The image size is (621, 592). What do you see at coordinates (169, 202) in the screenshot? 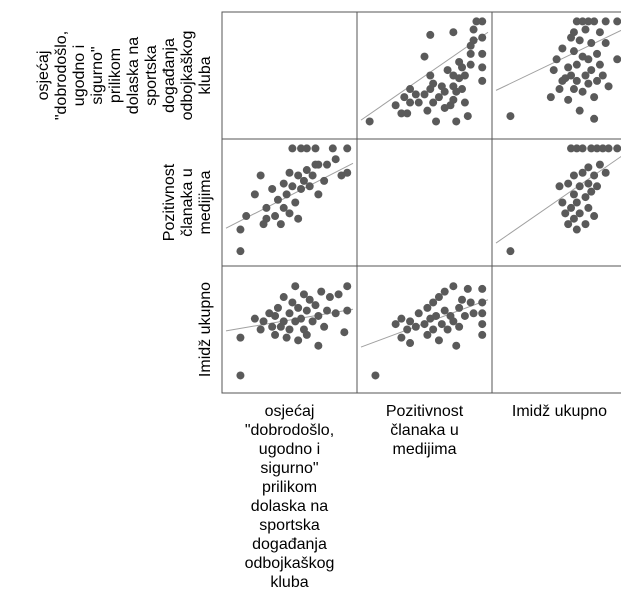
I see `row-label-line: Pozitivnost` at bounding box center [169, 202].